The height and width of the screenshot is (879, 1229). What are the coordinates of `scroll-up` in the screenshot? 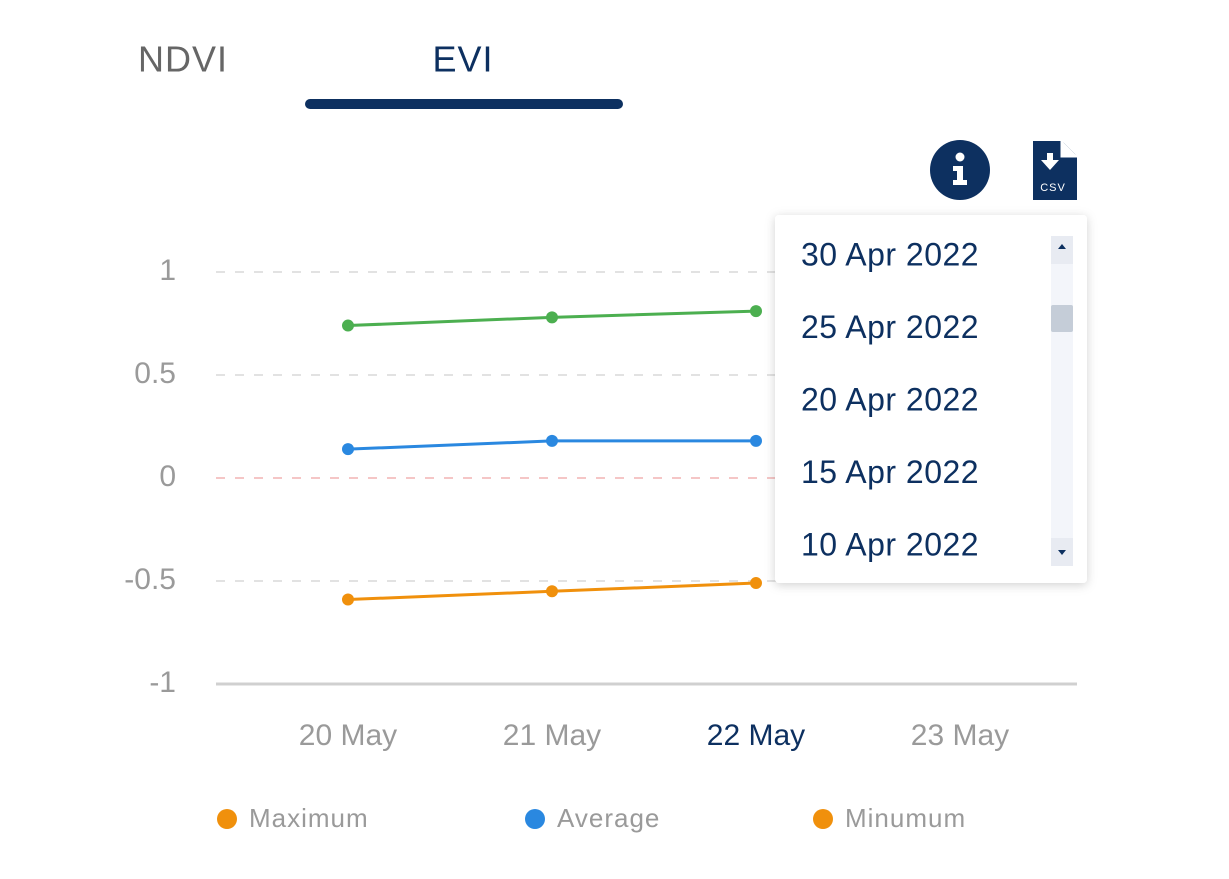 It's located at (1062, 250).